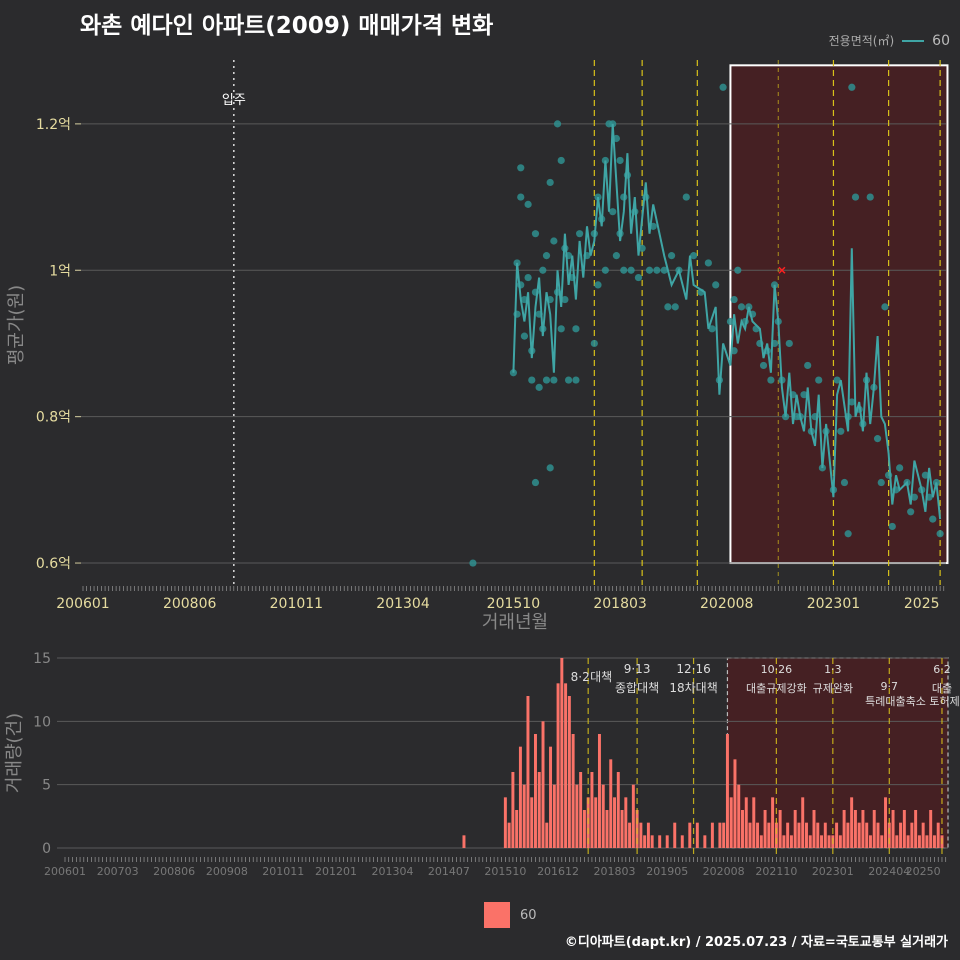 The height and width of the screenshot is (960, 960). I want to click on policy-date-label: 10·26, so click(777, 669).